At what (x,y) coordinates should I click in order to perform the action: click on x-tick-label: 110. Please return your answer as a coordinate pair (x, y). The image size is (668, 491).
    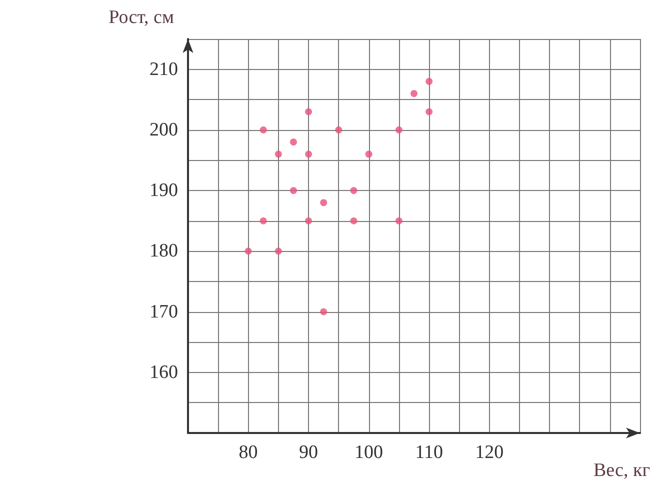
    Looking at the image, I should click on (429, 452).